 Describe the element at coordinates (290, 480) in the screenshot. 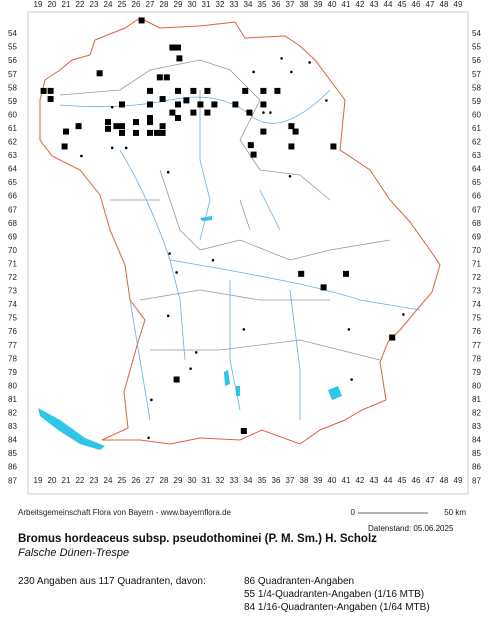

I see `column-label: 37` at that location.